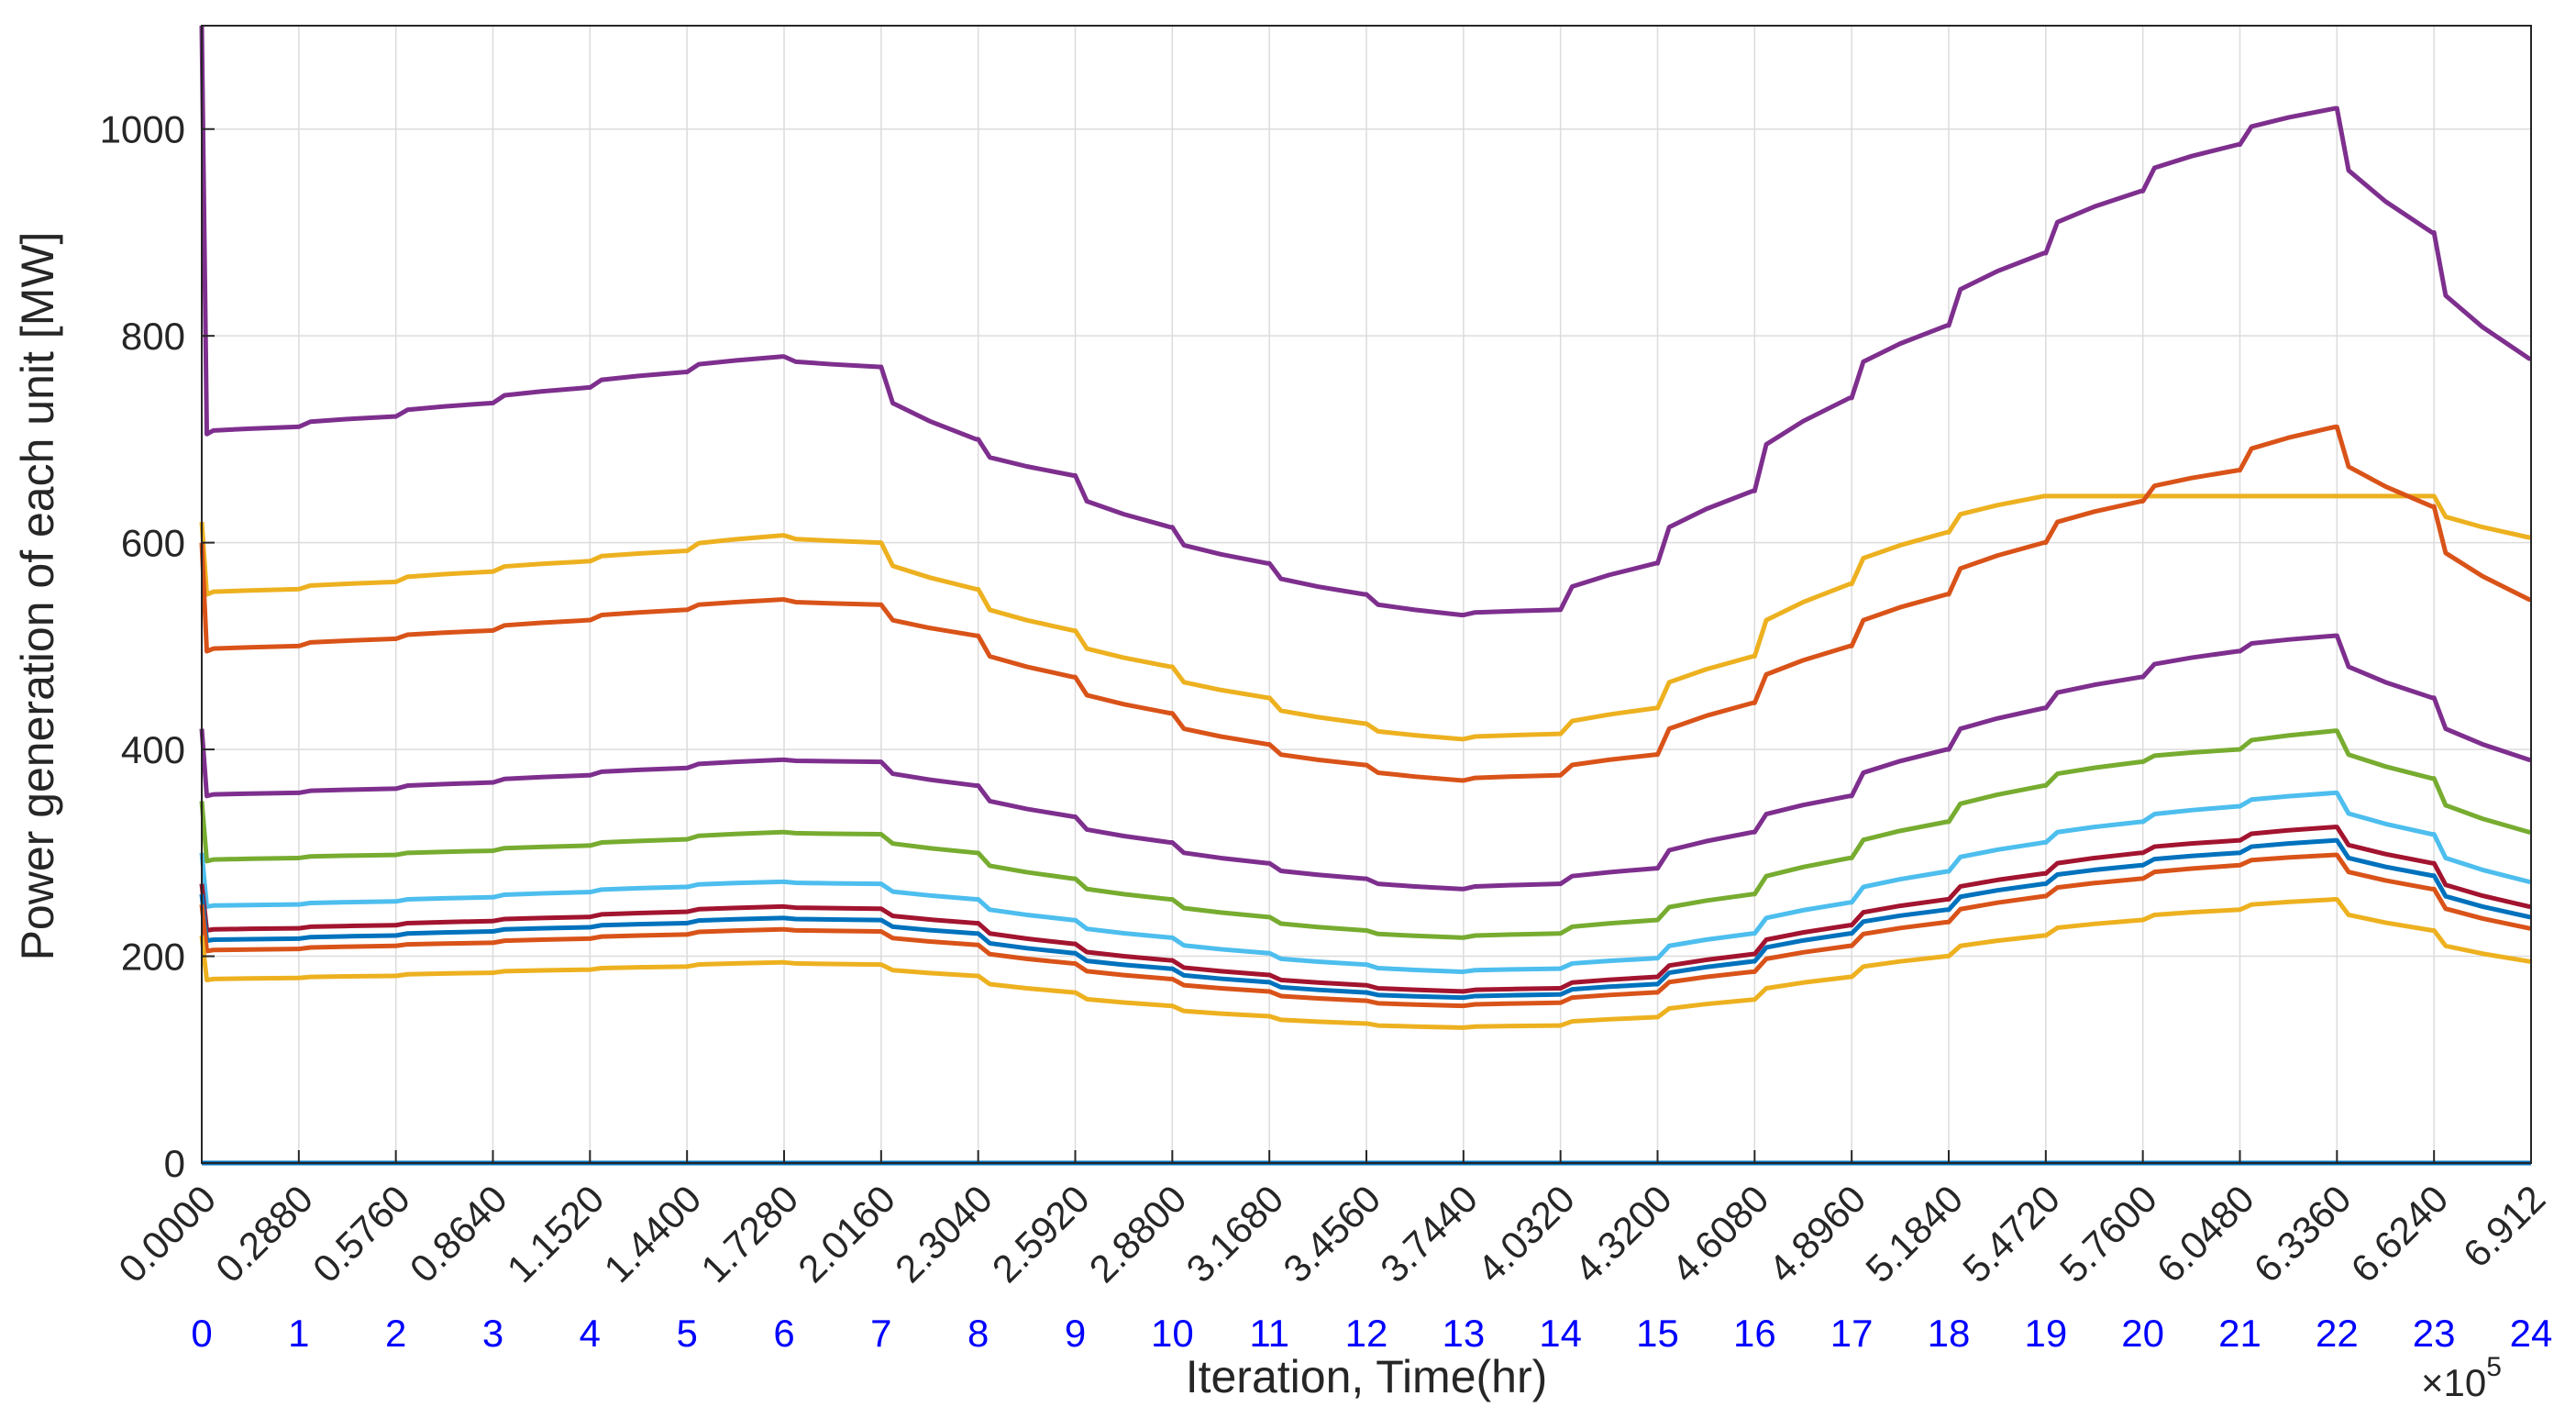 The height and width of the screenshot is (1418, 2576). What do you see at coordinates (153, 750) in the screenshot?
I see `y-tick-label: 400` at bounding box center [153, 750].